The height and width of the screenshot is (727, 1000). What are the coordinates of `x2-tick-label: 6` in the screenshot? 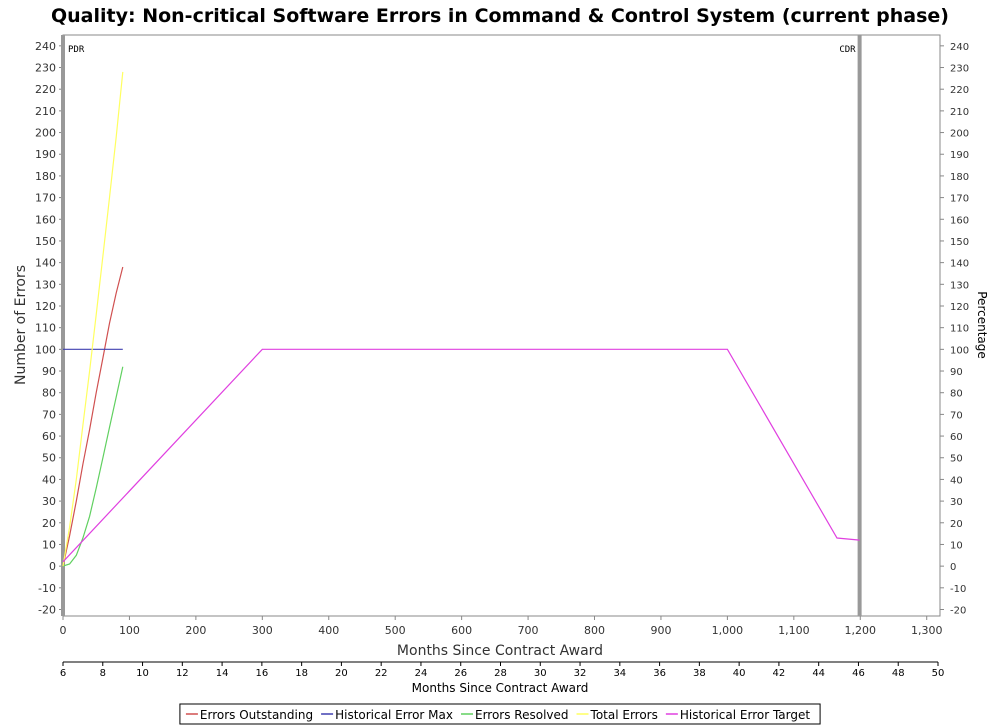 It's located at (63, 673).